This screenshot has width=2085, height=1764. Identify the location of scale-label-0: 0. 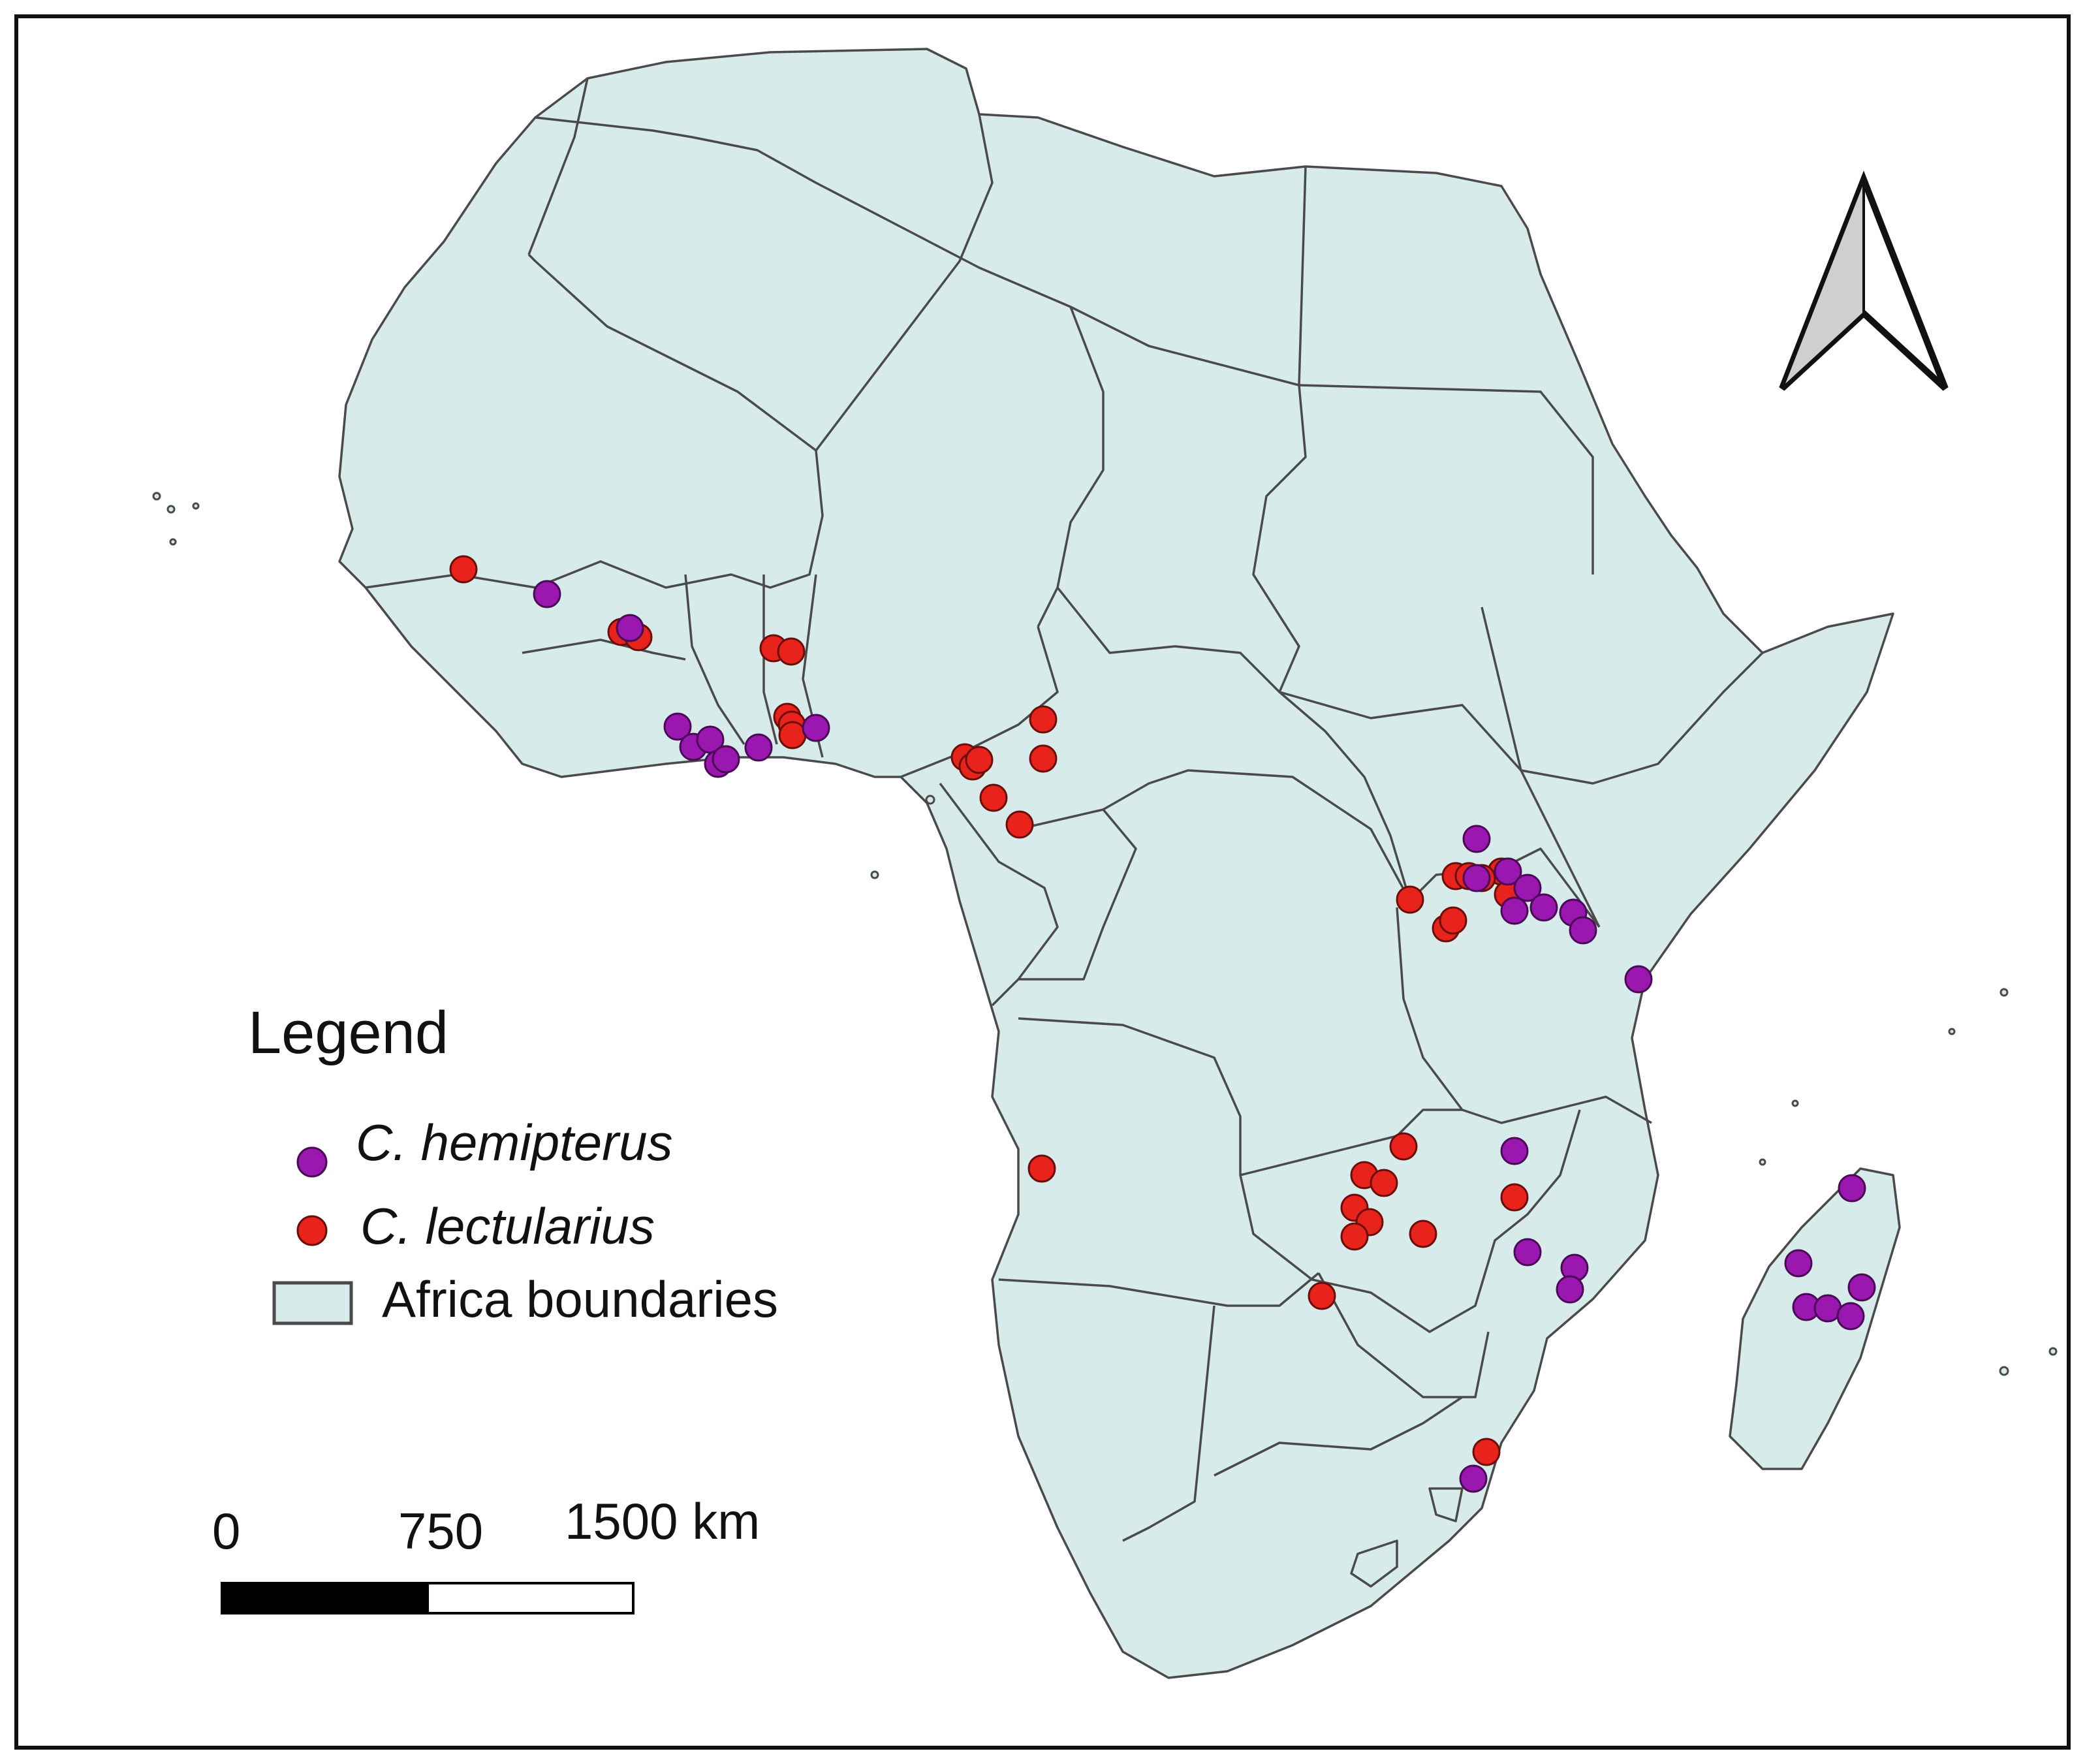
(226, 1531).